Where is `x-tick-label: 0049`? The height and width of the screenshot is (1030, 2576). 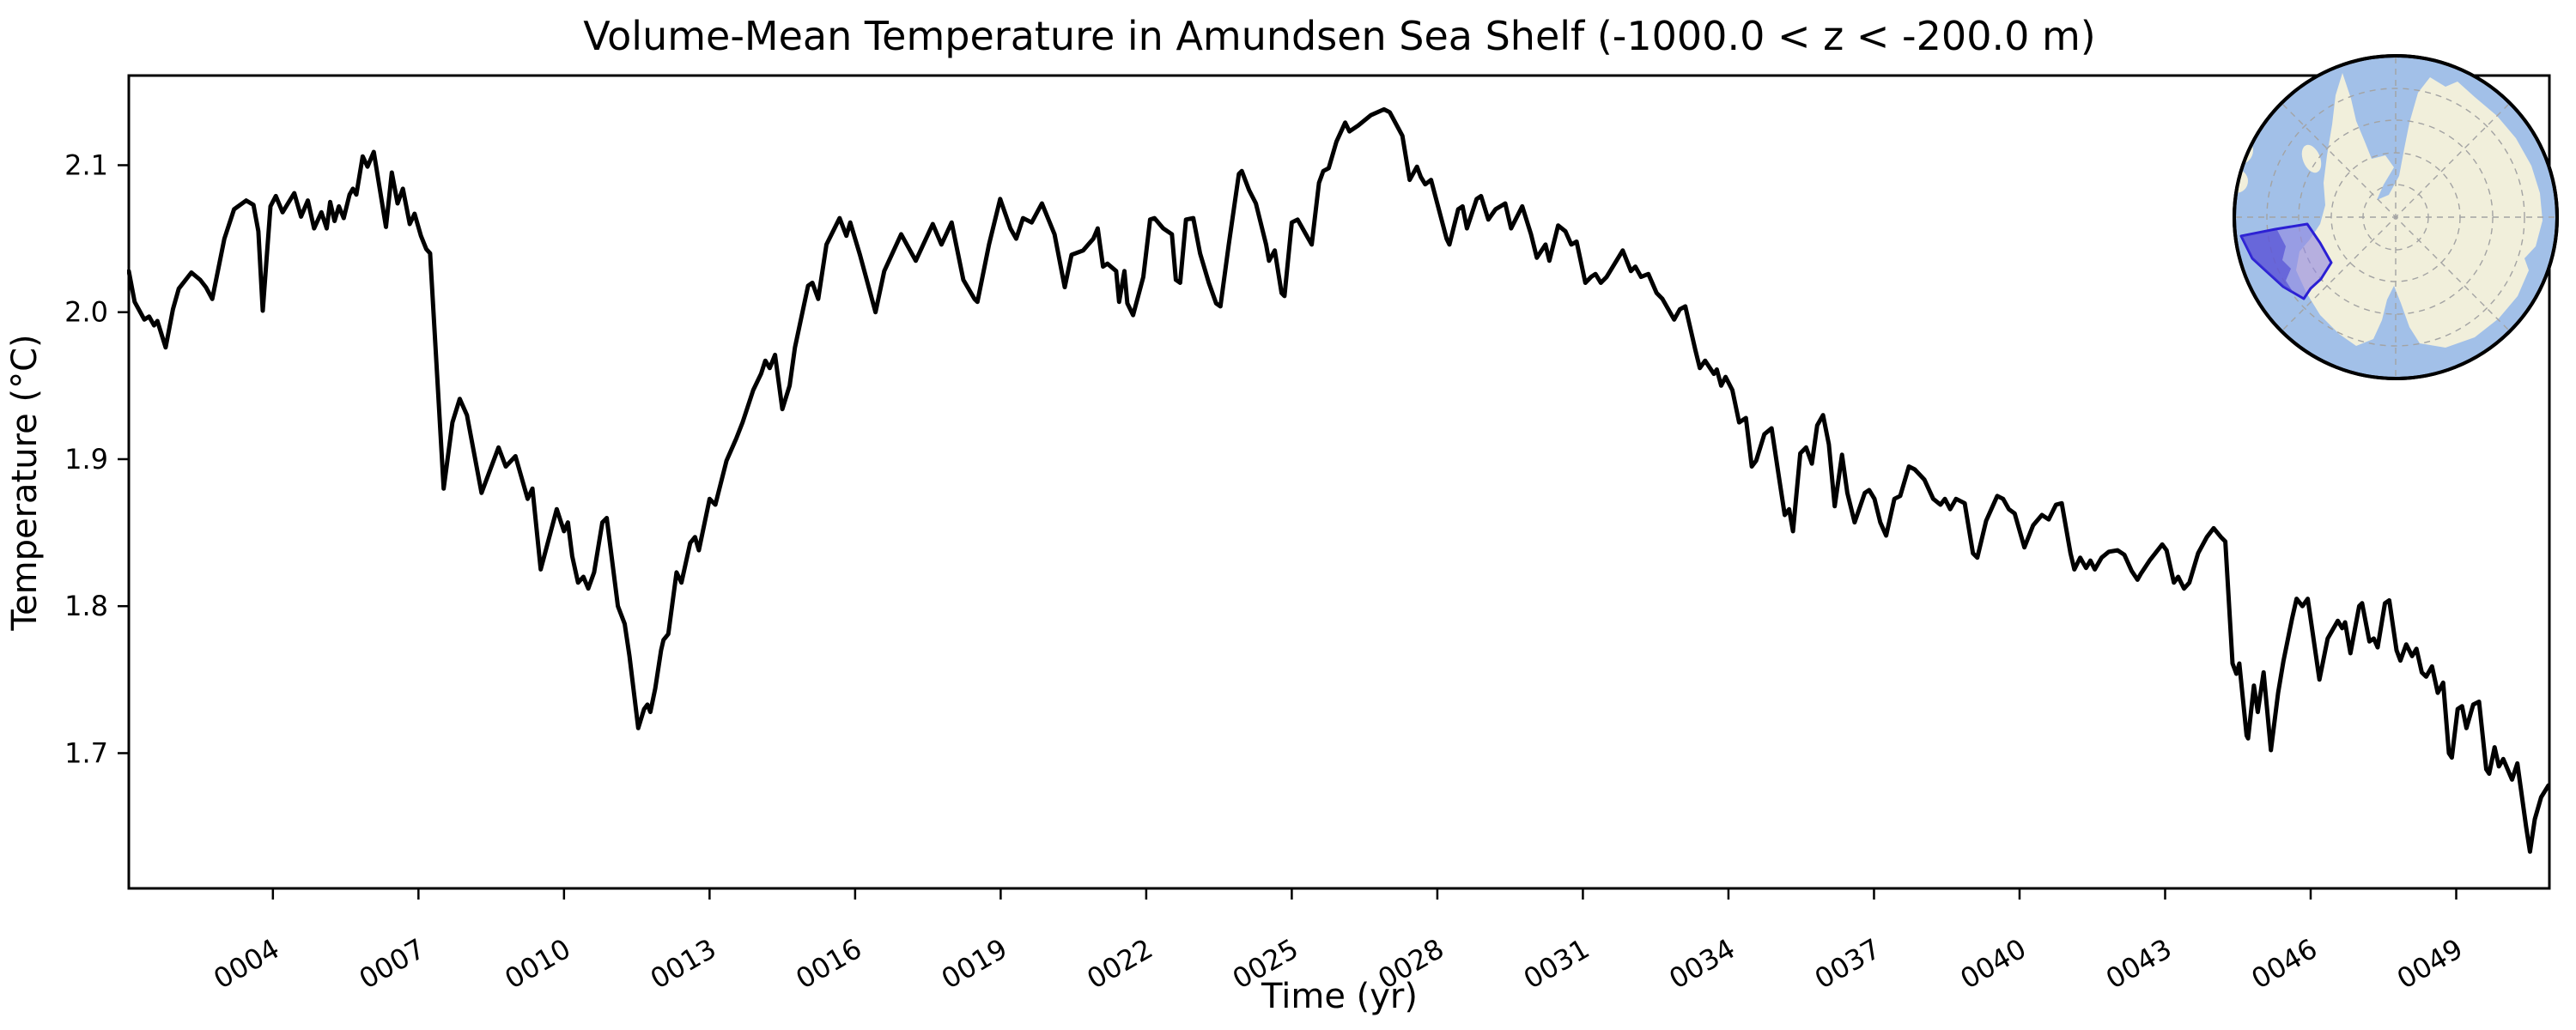 x-tick-label: 0049 is located at coordinates (2430, 964).